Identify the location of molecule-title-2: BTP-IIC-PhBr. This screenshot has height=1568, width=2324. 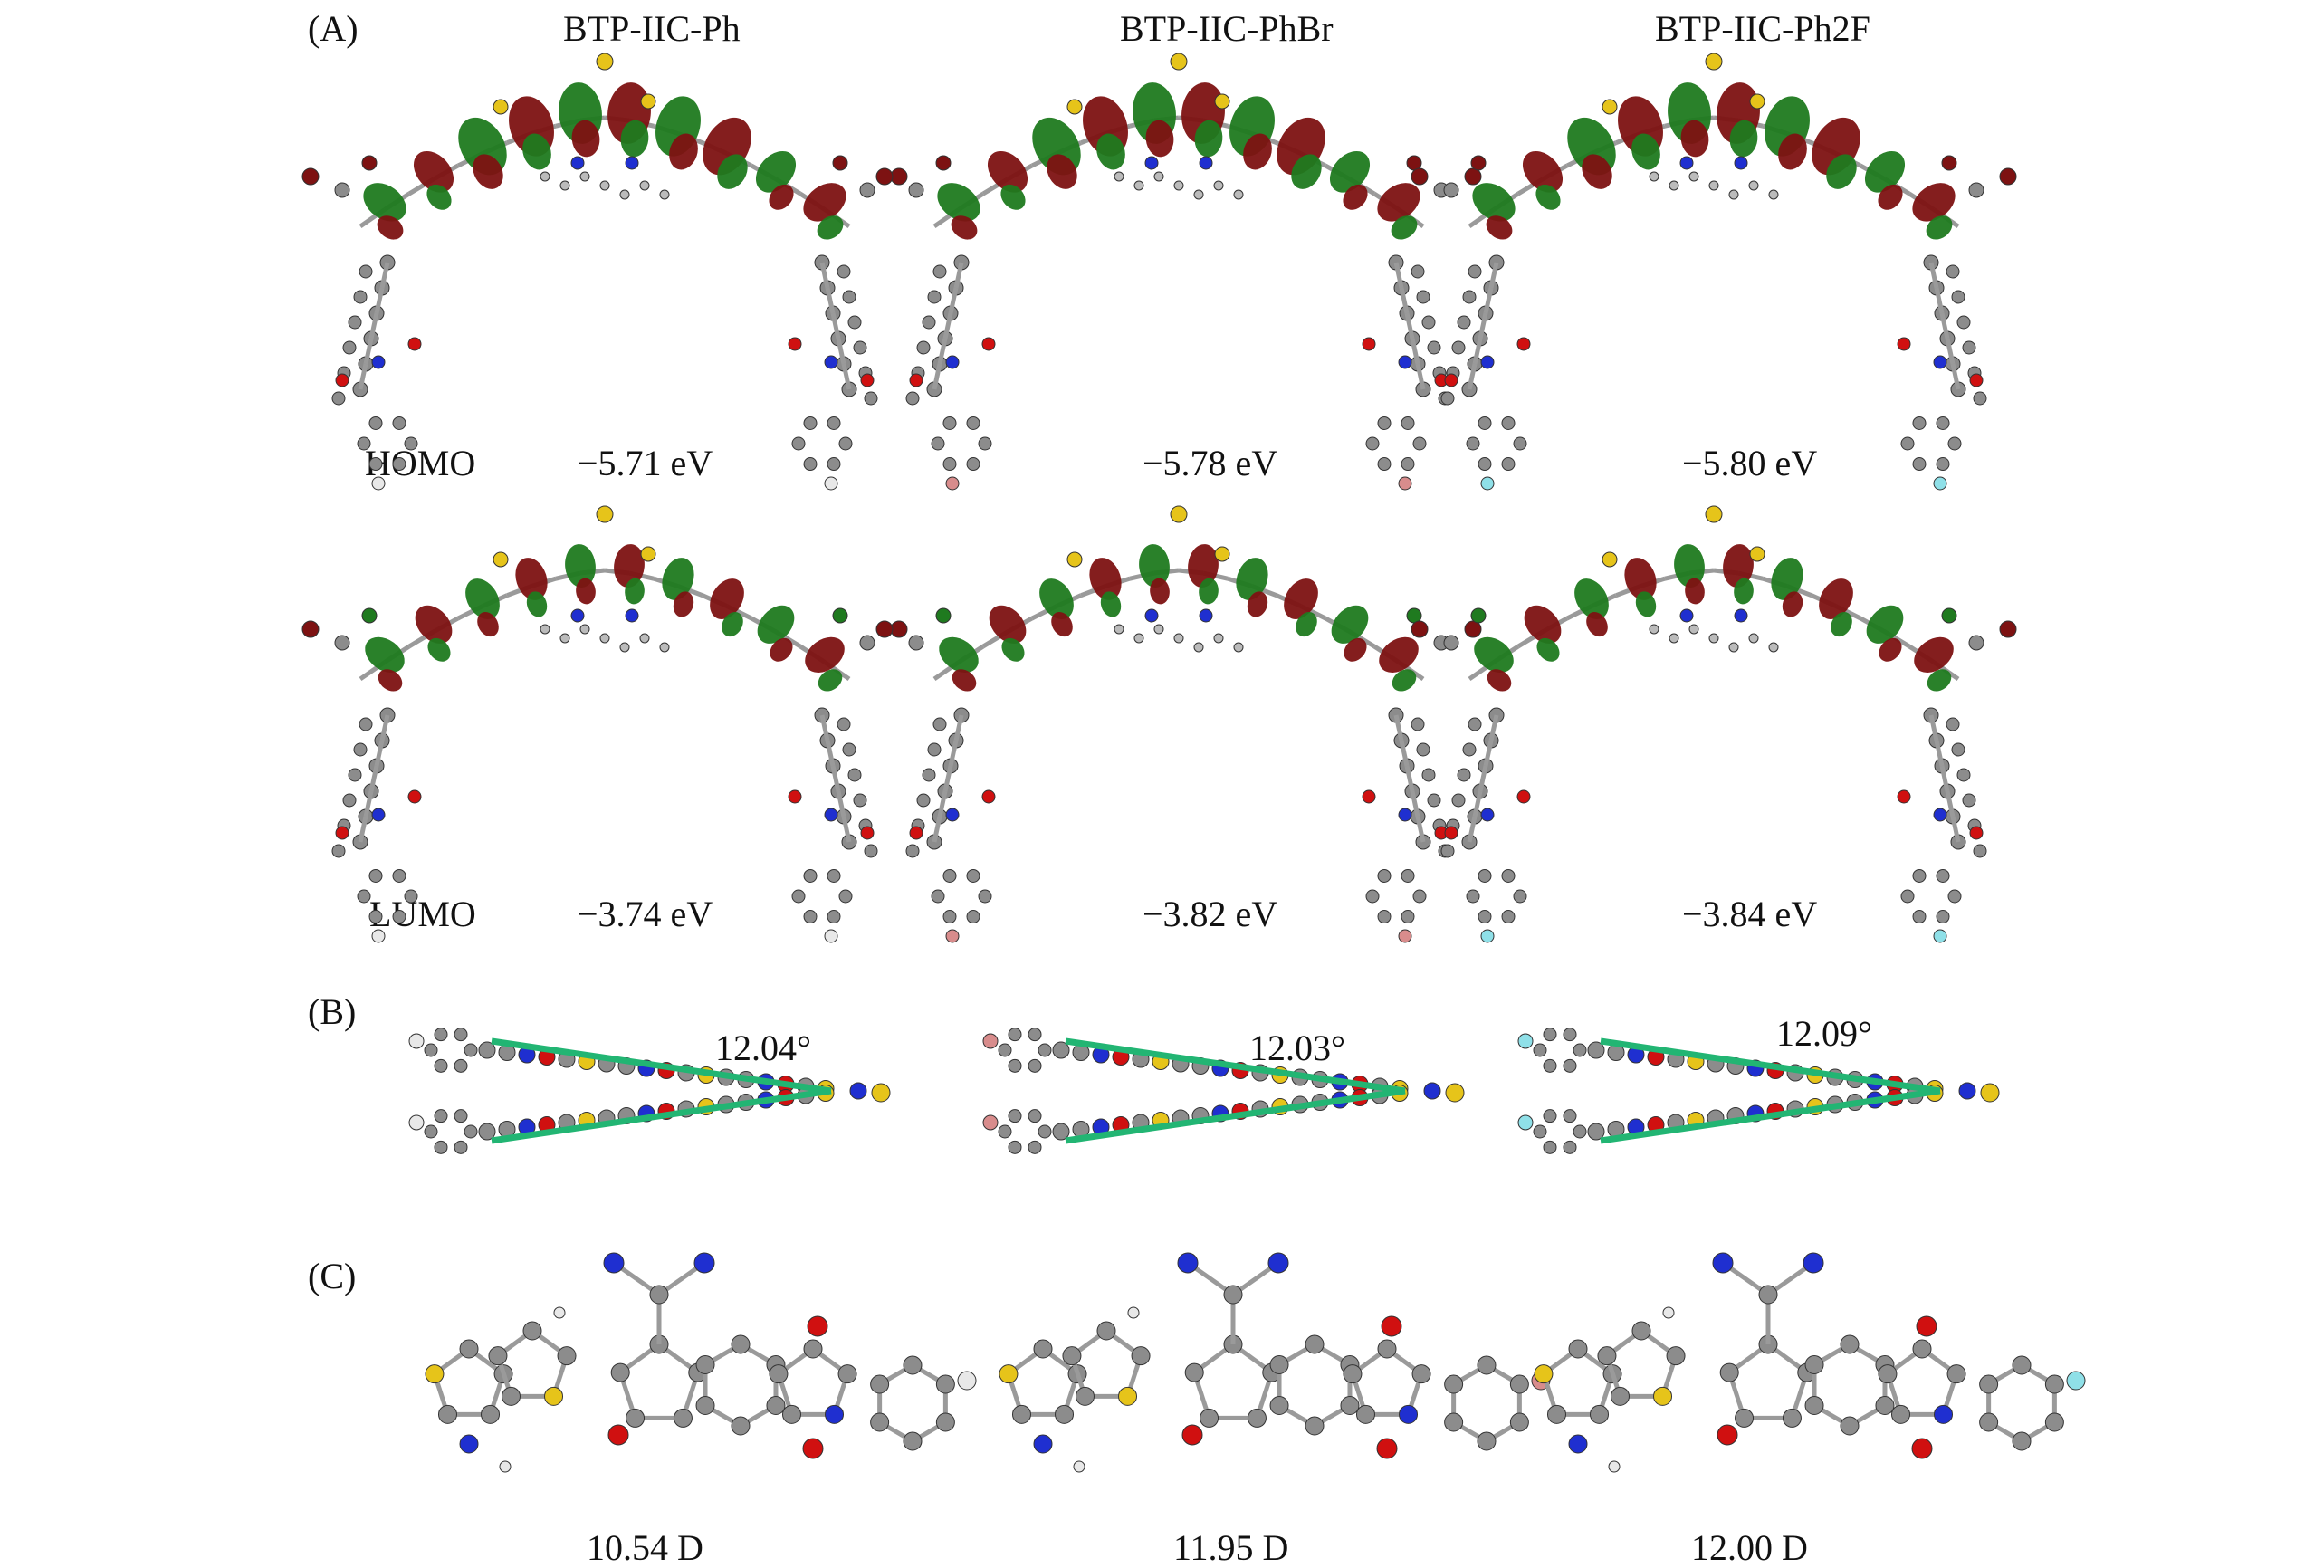
(1227, 28).